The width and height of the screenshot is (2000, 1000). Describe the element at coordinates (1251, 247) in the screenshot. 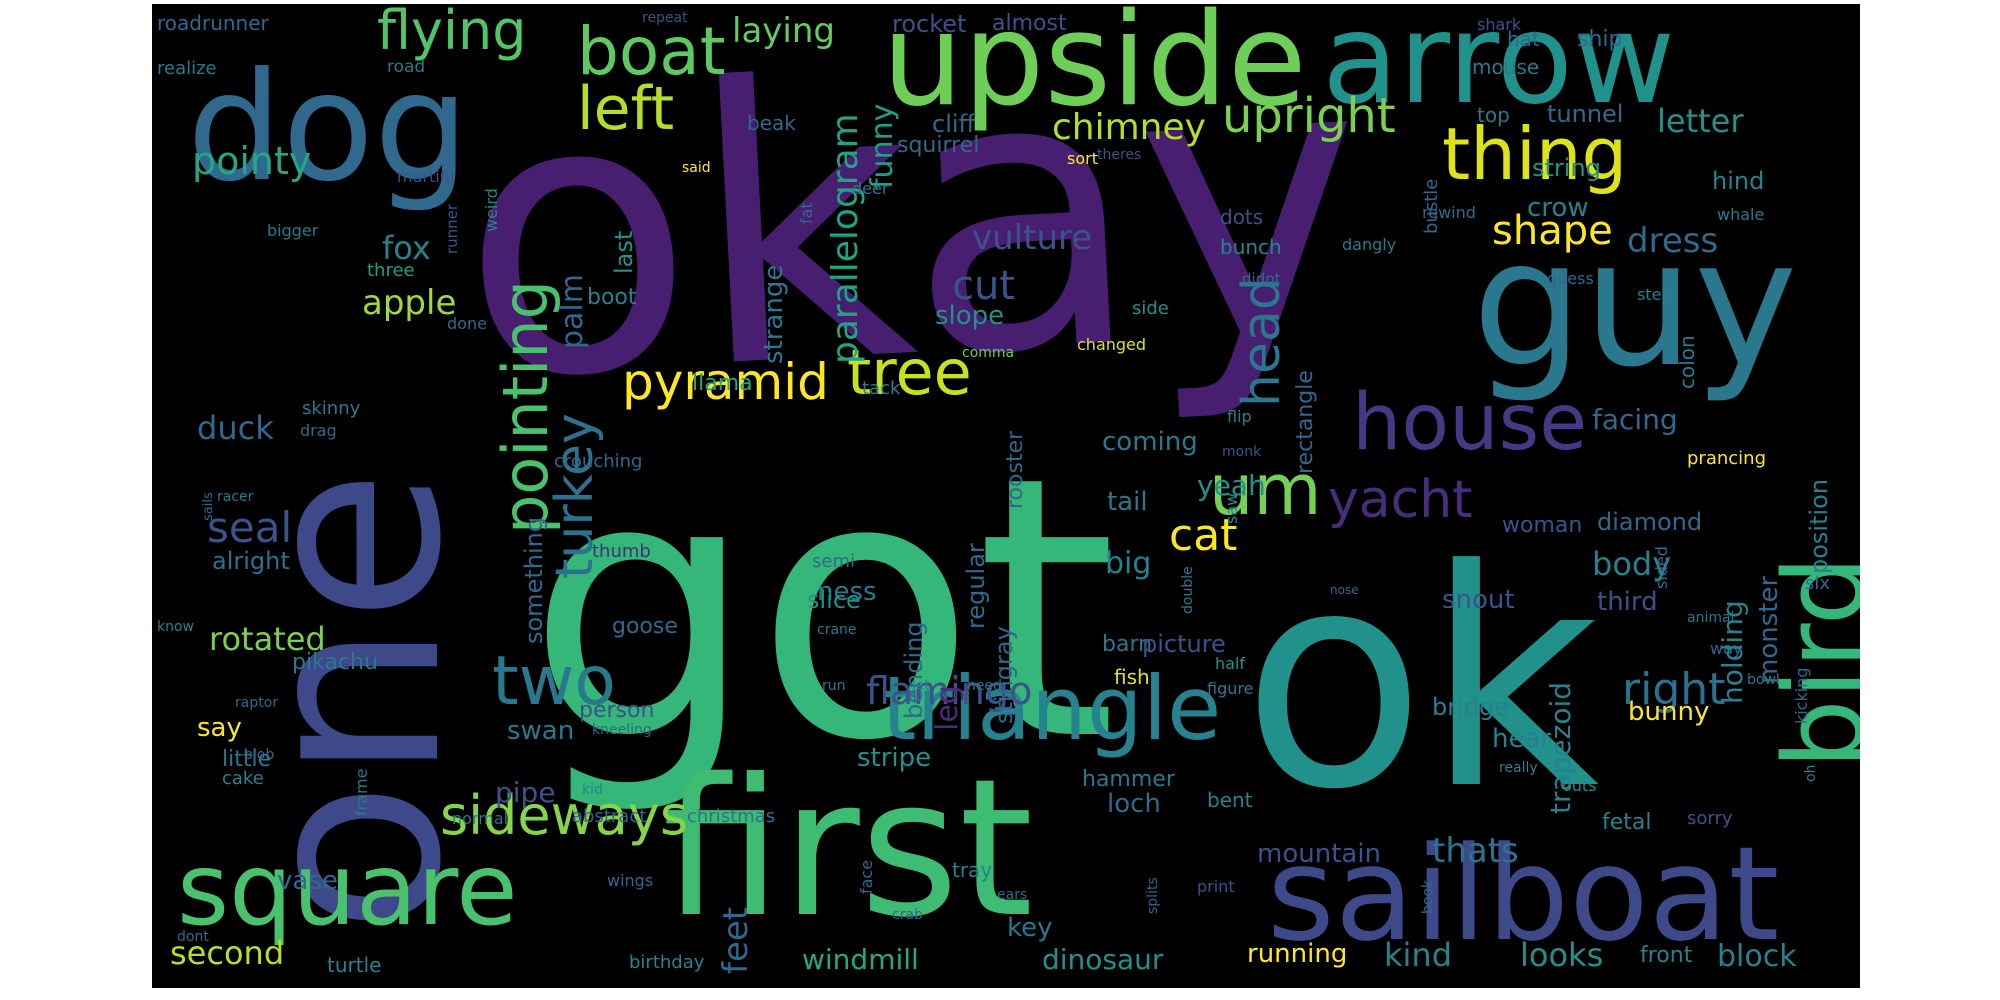

I see `word: bunch` at that location.